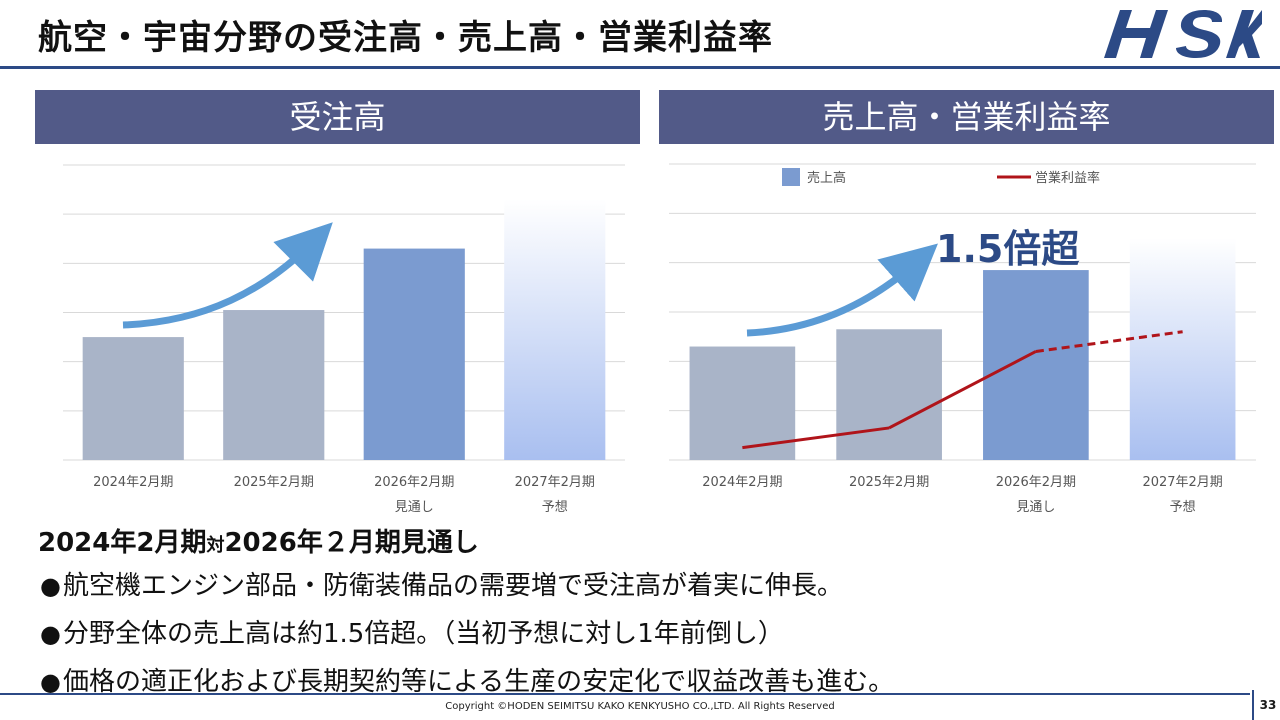 The width and height of the screenshot is (1280, 720). What do you see at coordinates (122, 543) in the screenshot?
I see `summary-heading-from: 2024年2月期` at bounding box center [122, 543].